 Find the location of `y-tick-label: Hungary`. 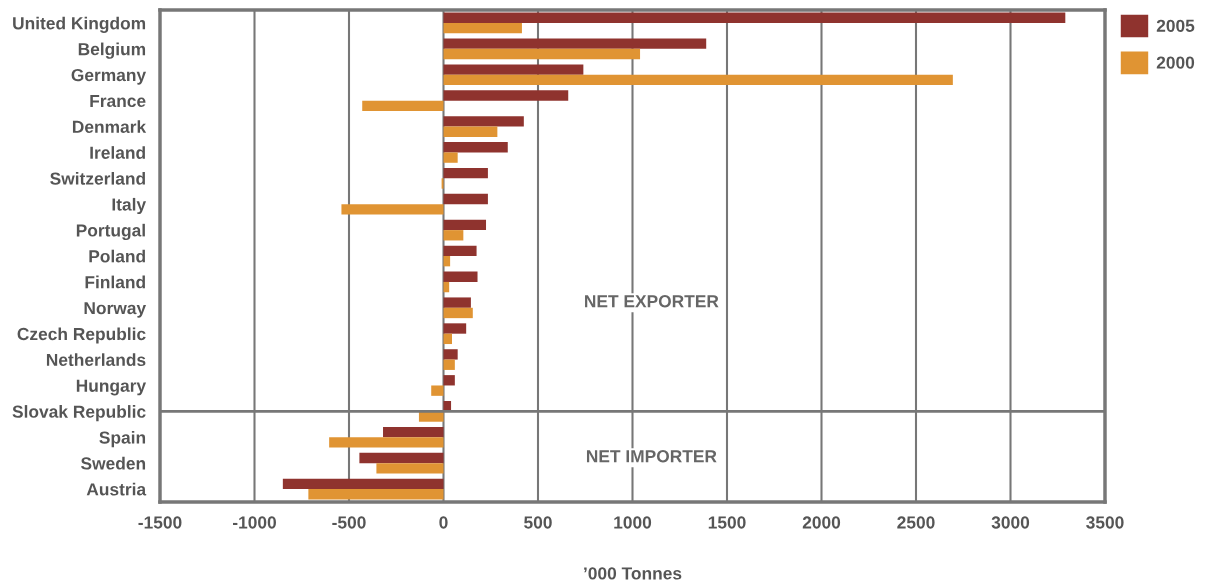

y-tick-label: Hungary is located at coordinates (111, 387).